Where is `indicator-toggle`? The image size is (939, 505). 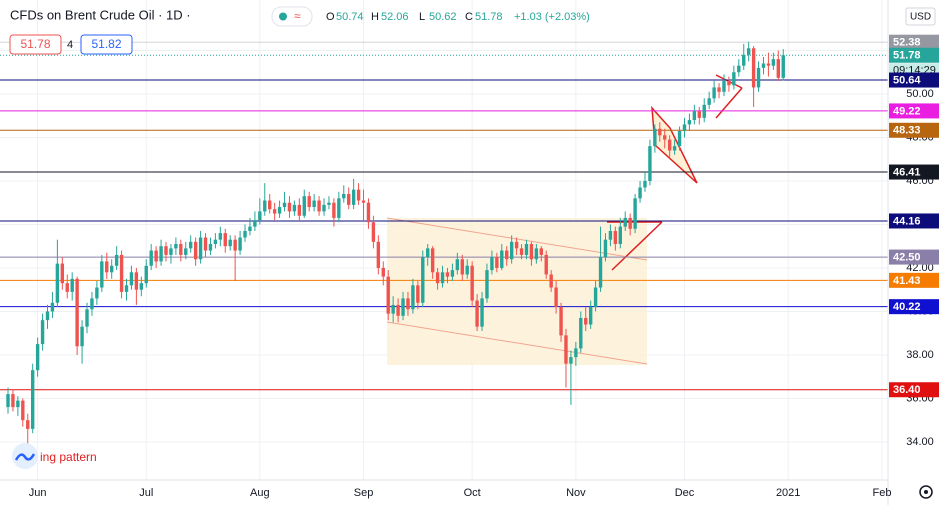 indicator-toggle is located at coordinates (292, 16).